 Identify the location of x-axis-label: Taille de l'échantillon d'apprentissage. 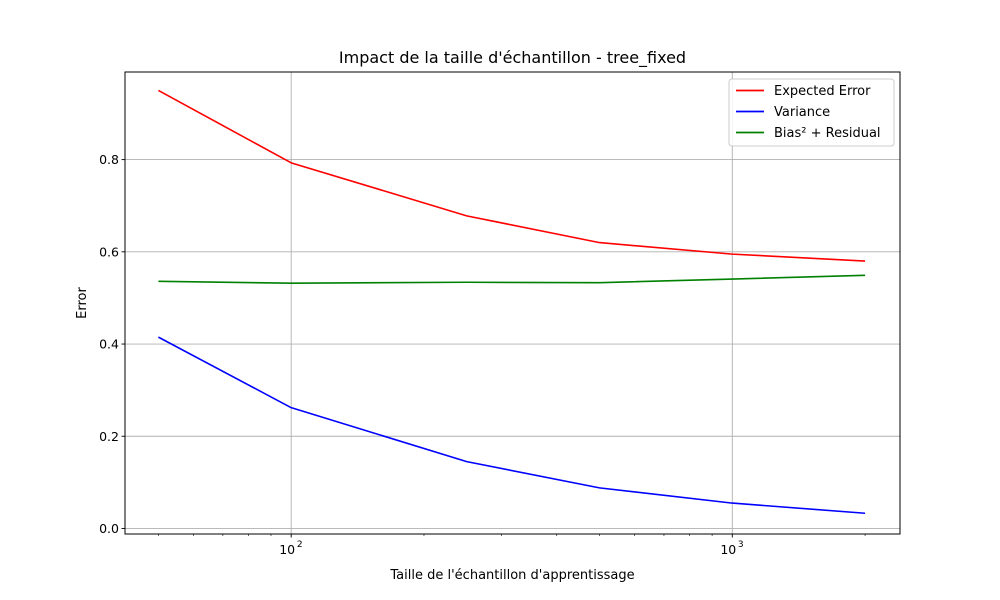
(511, 575).